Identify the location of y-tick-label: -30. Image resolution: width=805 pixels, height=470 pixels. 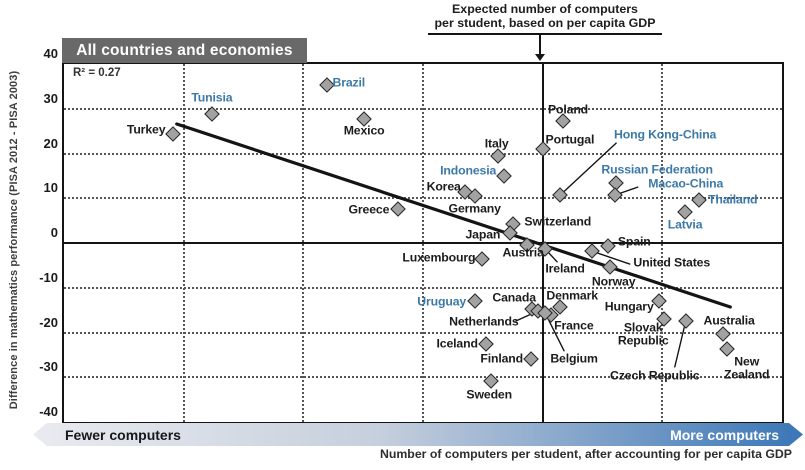
(48, 367).